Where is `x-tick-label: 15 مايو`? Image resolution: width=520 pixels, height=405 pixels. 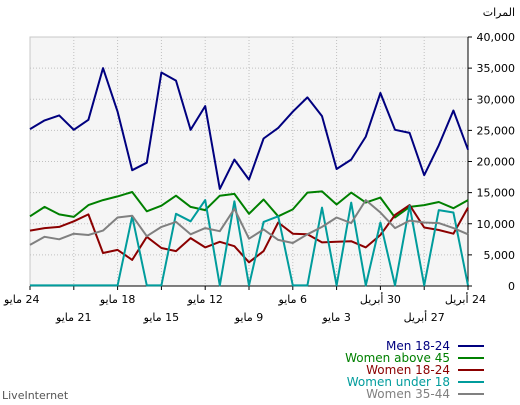 x-tick-label: 15 مايو is located at coordinates (161, 317).